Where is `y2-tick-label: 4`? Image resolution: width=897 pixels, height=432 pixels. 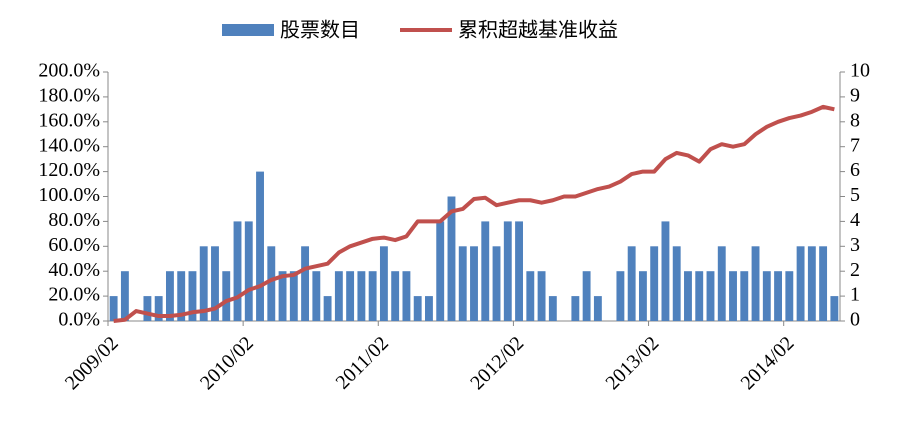
y2-tick-label: 4 is located at coordinates (855, 220).